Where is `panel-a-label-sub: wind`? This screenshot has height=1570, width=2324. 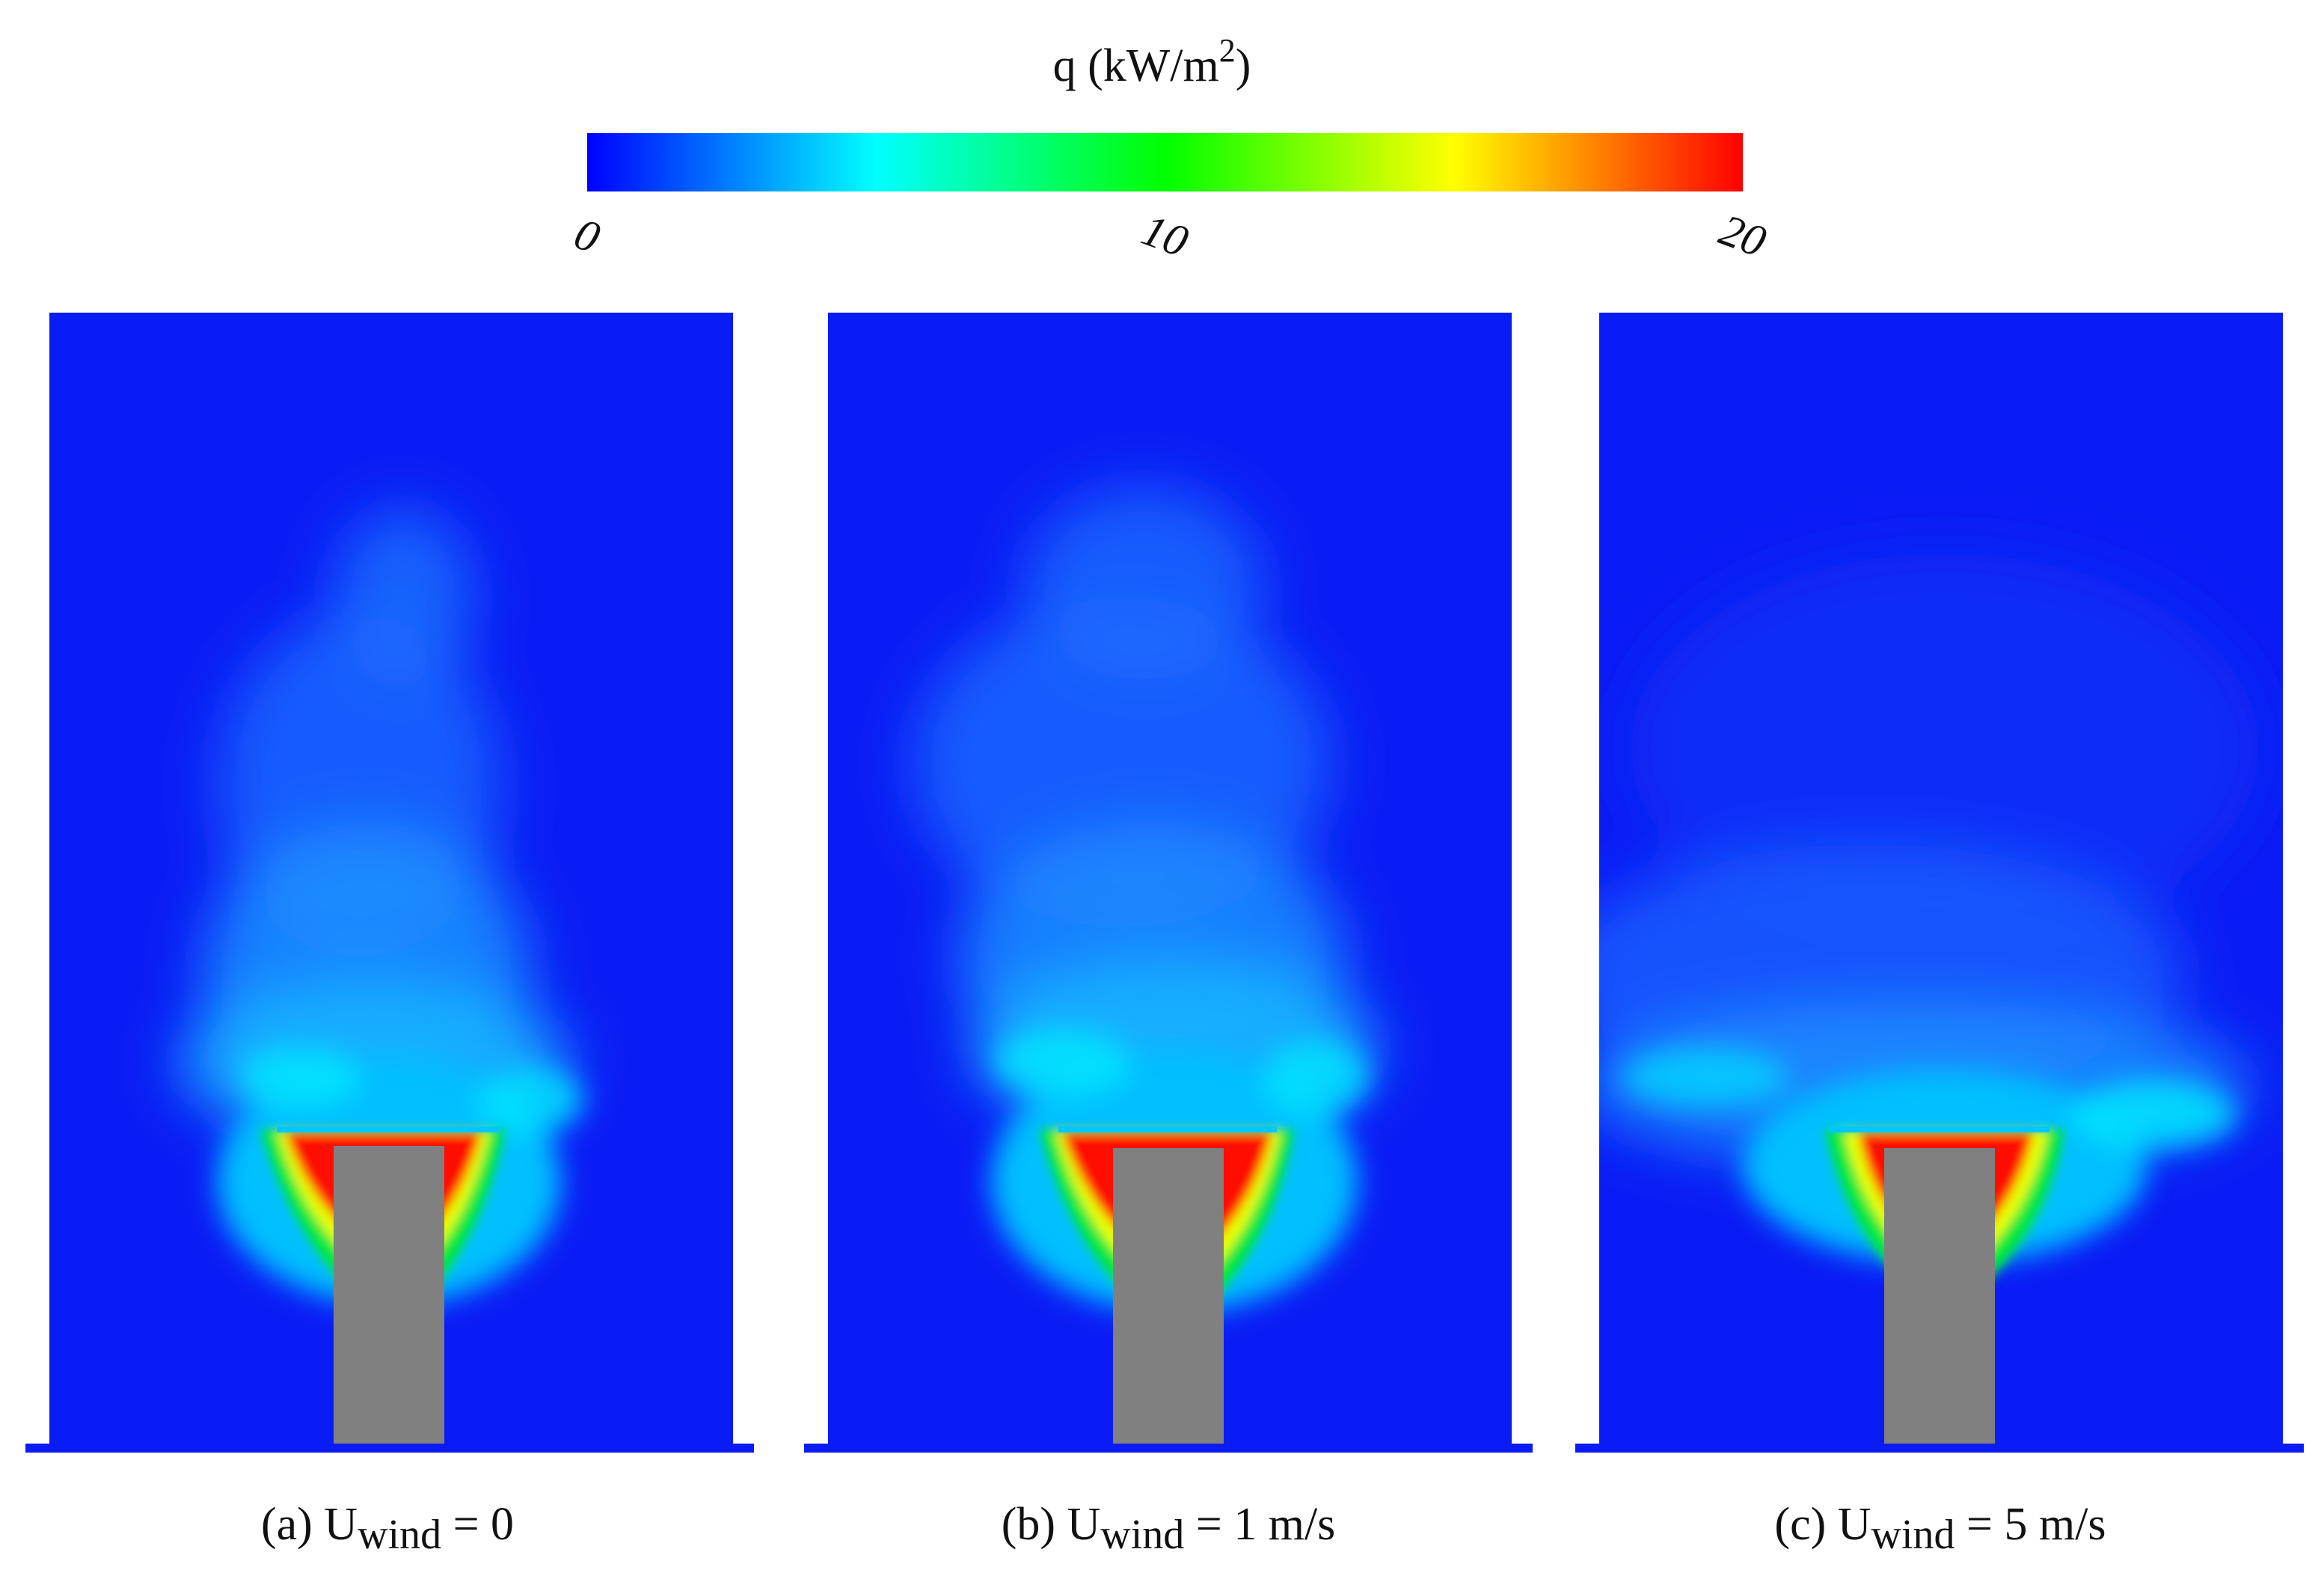 panel-a-label-sub: wind is located at coordinates (399, 1535).